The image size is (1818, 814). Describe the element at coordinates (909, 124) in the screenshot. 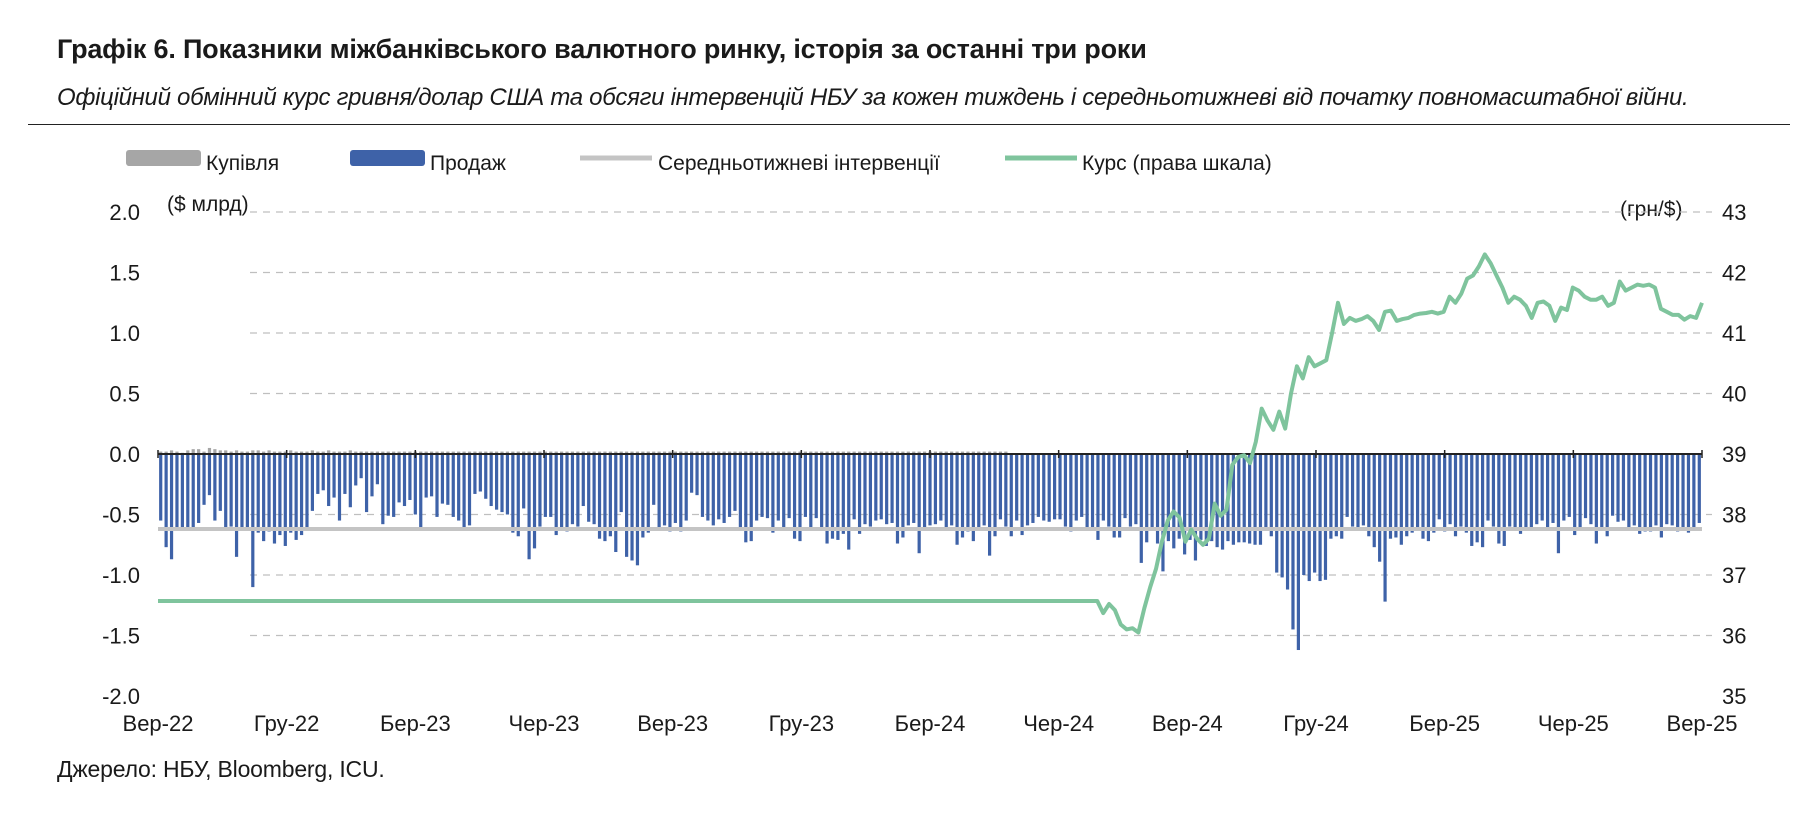

I see `title-divider` at that location.